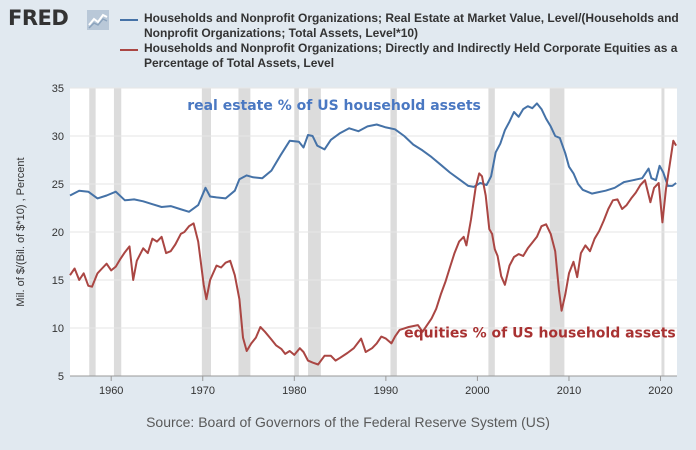  I want to click on legend-swatch-equities, so click(129, 50).